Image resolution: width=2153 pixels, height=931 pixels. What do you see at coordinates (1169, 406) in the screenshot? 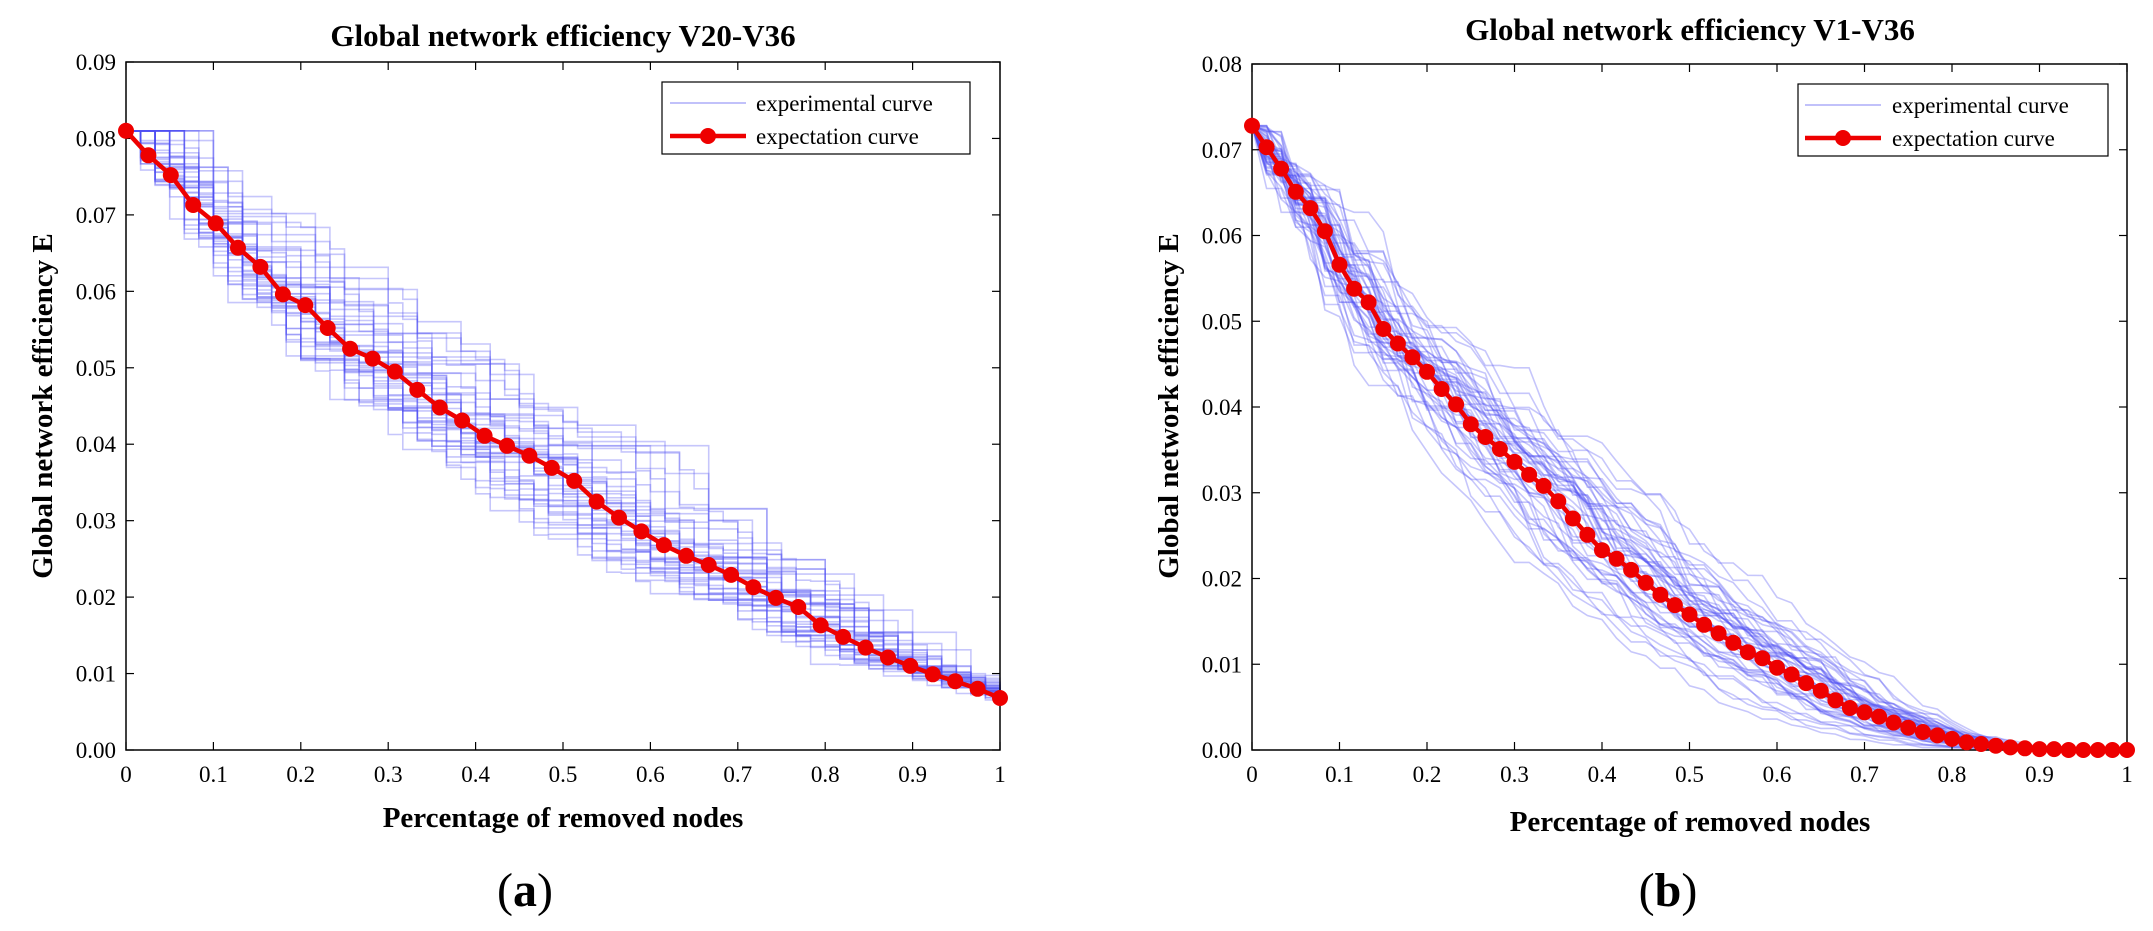
I see `y-axis-label-b: Global network efficiency E` at bounding box center [1169, 406].